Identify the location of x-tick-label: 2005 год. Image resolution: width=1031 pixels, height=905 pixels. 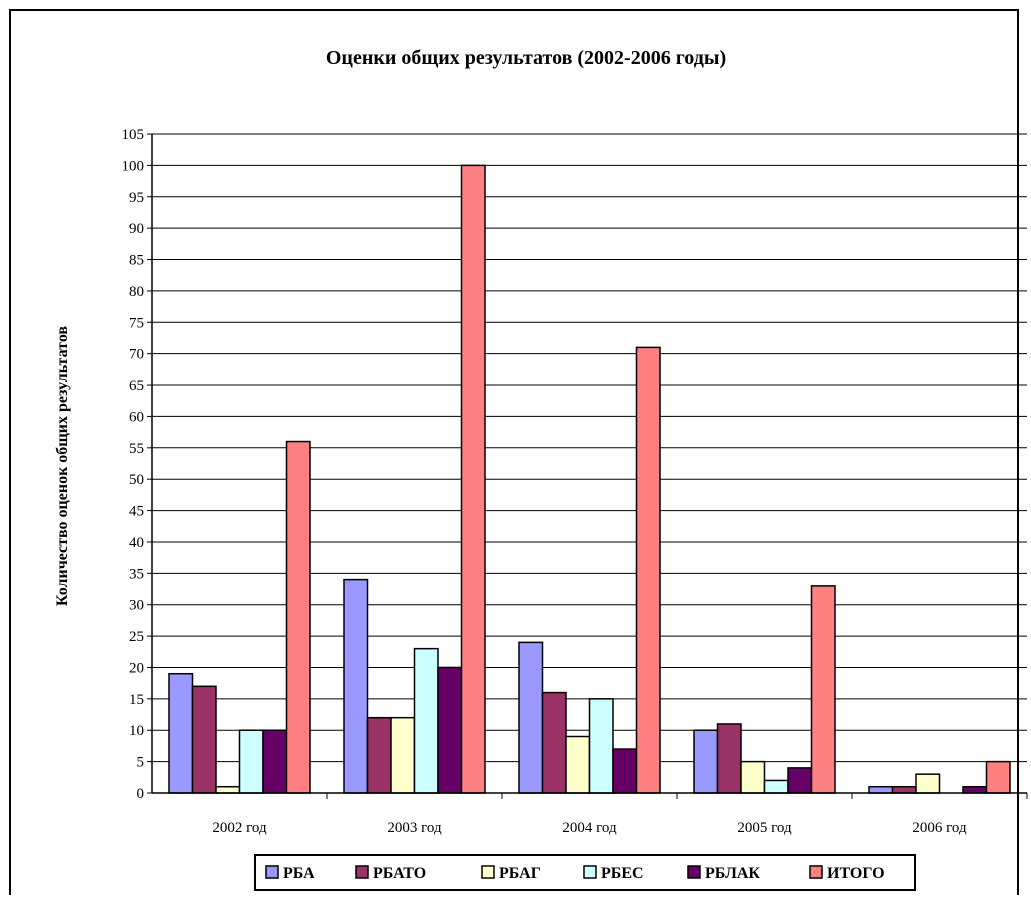
(764, 828).